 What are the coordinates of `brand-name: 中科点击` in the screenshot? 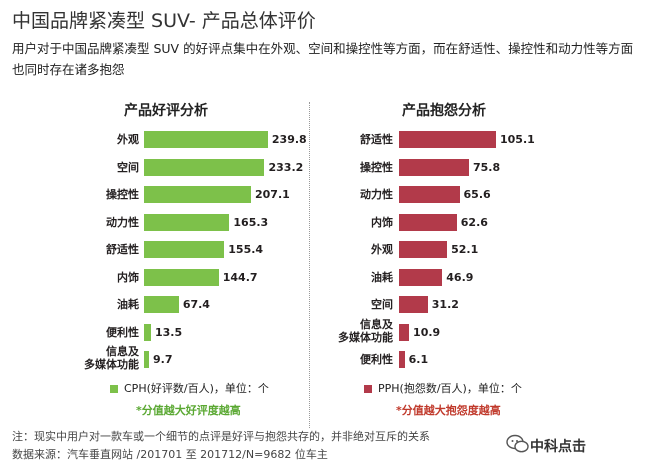 It's located at (558, 447).